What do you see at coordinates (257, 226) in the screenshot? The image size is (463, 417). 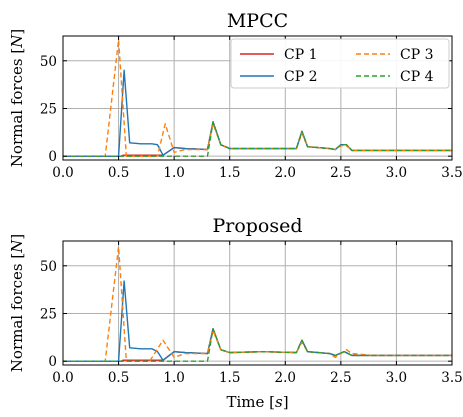 I see `subplot-title: Proposed` at bounding box center [257, 226].